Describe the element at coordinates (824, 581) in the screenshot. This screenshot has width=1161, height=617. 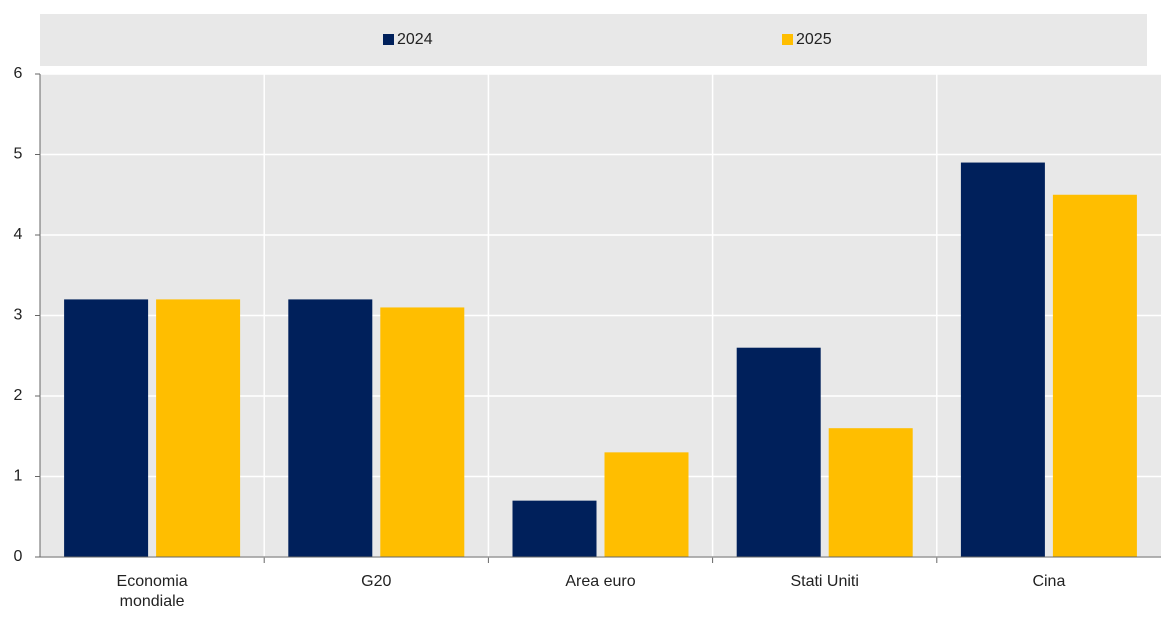
I see `x-tick-label: Stati Uniti` at that location.